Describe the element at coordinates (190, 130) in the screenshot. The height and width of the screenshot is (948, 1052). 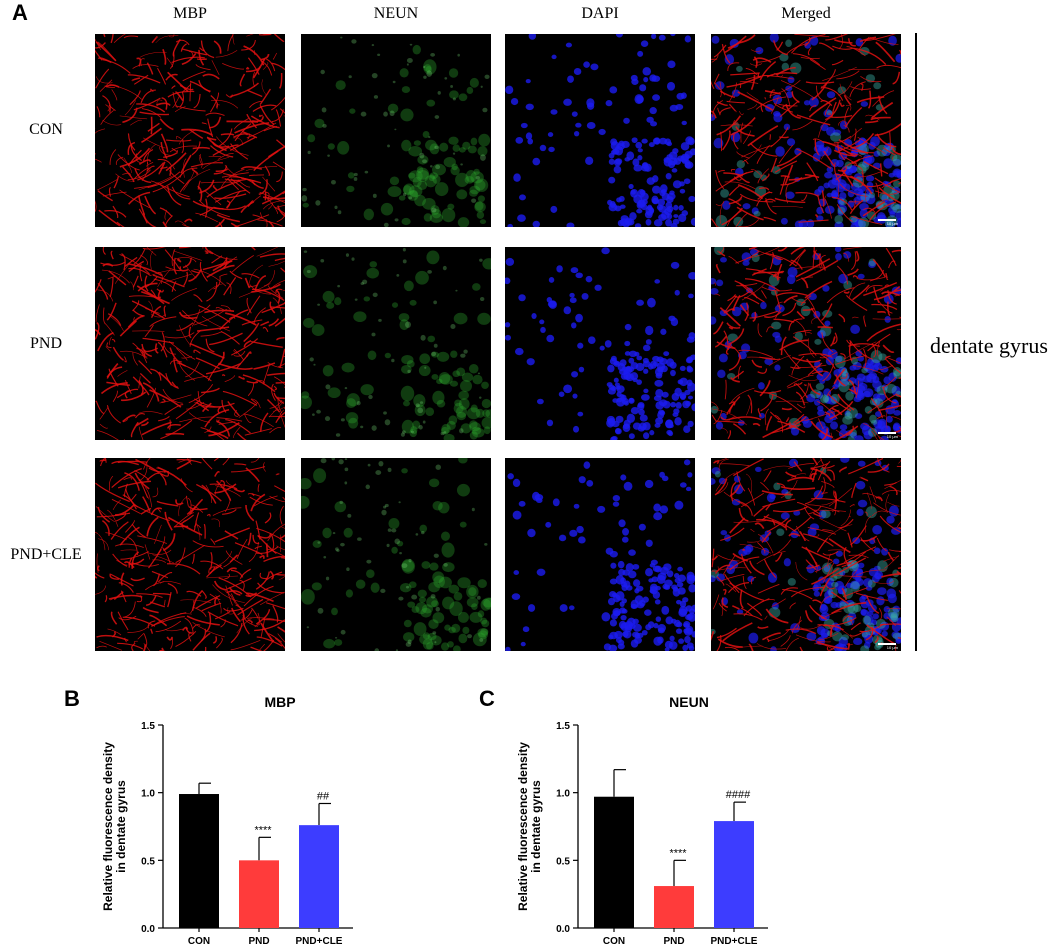
I see `micrograph-con-mbp` at that location.